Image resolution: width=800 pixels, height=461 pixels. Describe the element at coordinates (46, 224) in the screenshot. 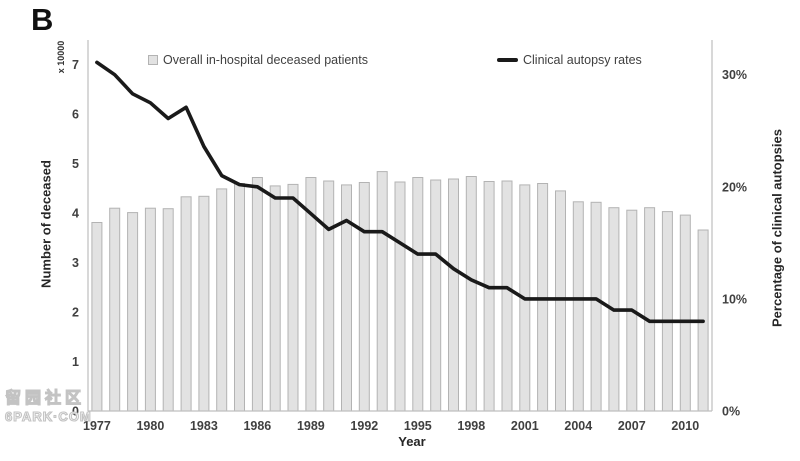

I see `y-axis-title-left: Number of deceased` at that location.